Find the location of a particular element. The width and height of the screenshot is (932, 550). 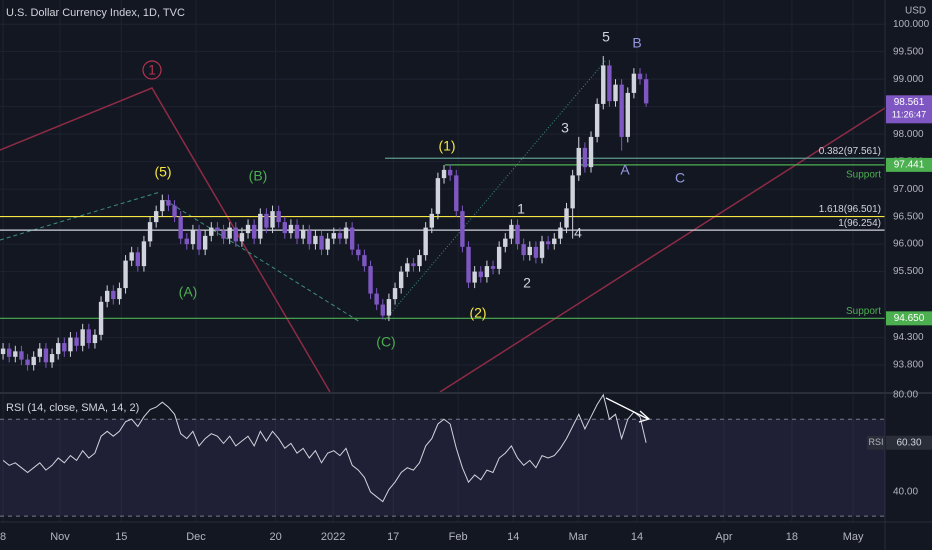

last-price-label: 98.561 is located at coordinates (909, 102).